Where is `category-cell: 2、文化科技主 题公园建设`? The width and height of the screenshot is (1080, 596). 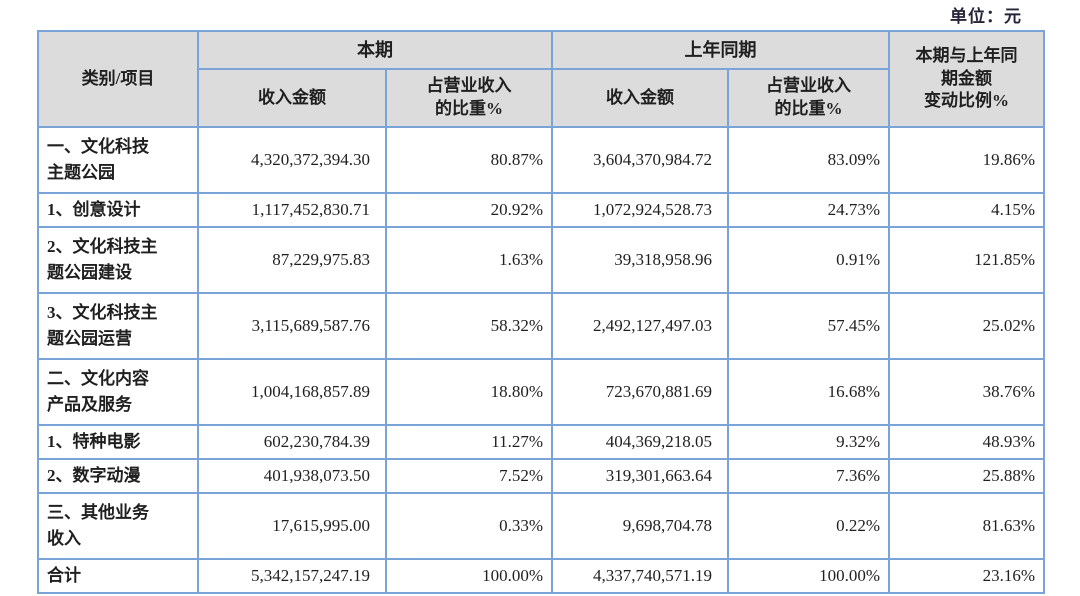 category-cell: 2、文化科技主 题公园建设 is located at coordinates (118, 260).